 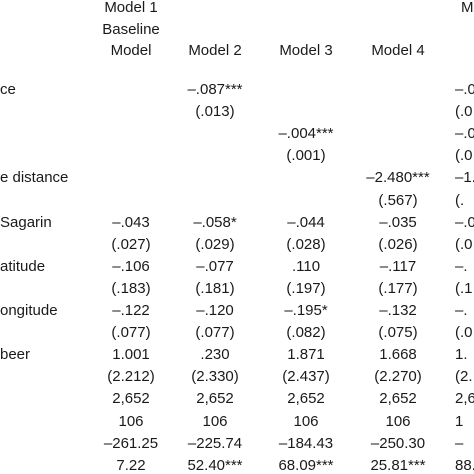 What do you see at coordinates (131, 222) in the screenshot?
I see `cell: –.043` at bounding box center [131, 222].